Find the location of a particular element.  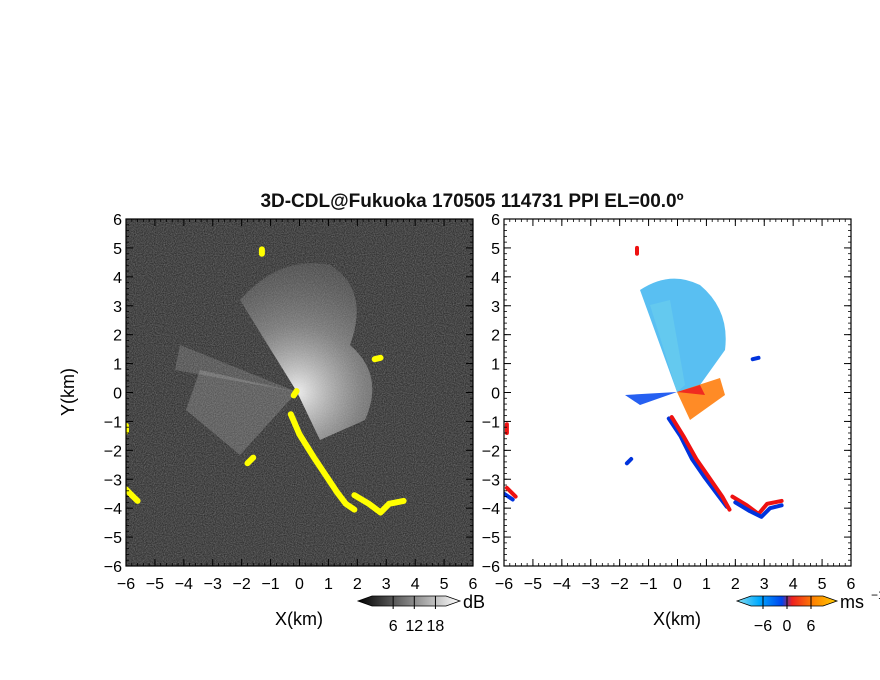

plume-north is located at coordinates (306, 351).